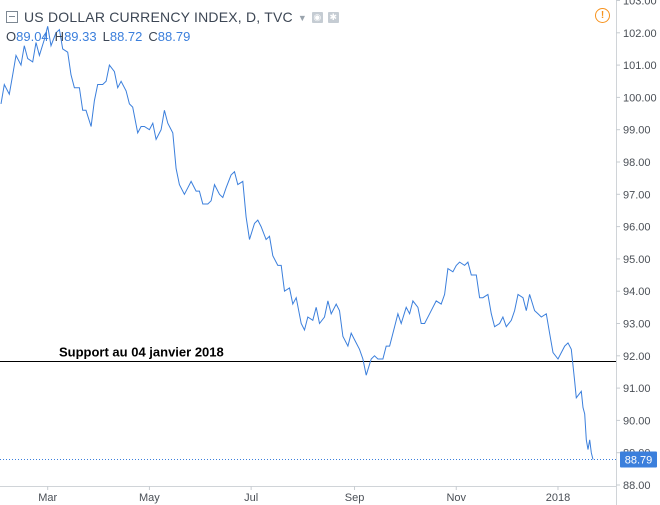 The height and width of the screenshot is (505, 660). I want to click on y-tick-label: 99.00, so click(637, 131).